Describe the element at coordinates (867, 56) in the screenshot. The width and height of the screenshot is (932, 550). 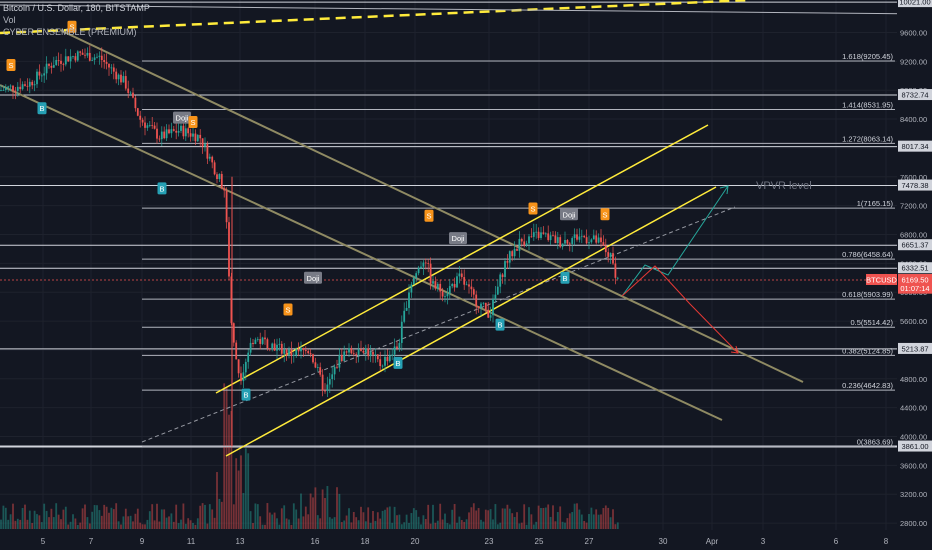
I see `fib-label: 1.618(9205.45)` at that location.